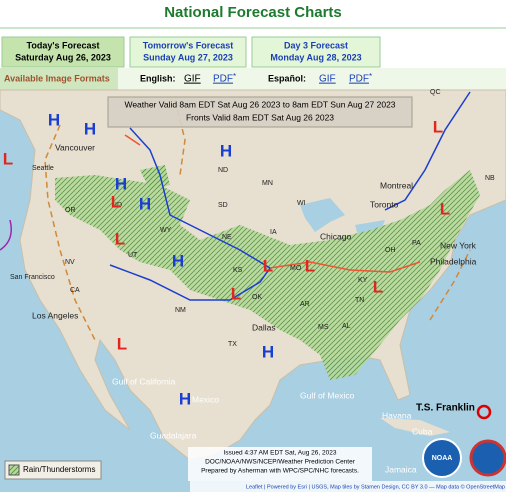 The image size is (506, 497). What do you see at coordinates (273, 232) in the screenshot?
I see `map-label: IA` at bounding box center [273, 232].